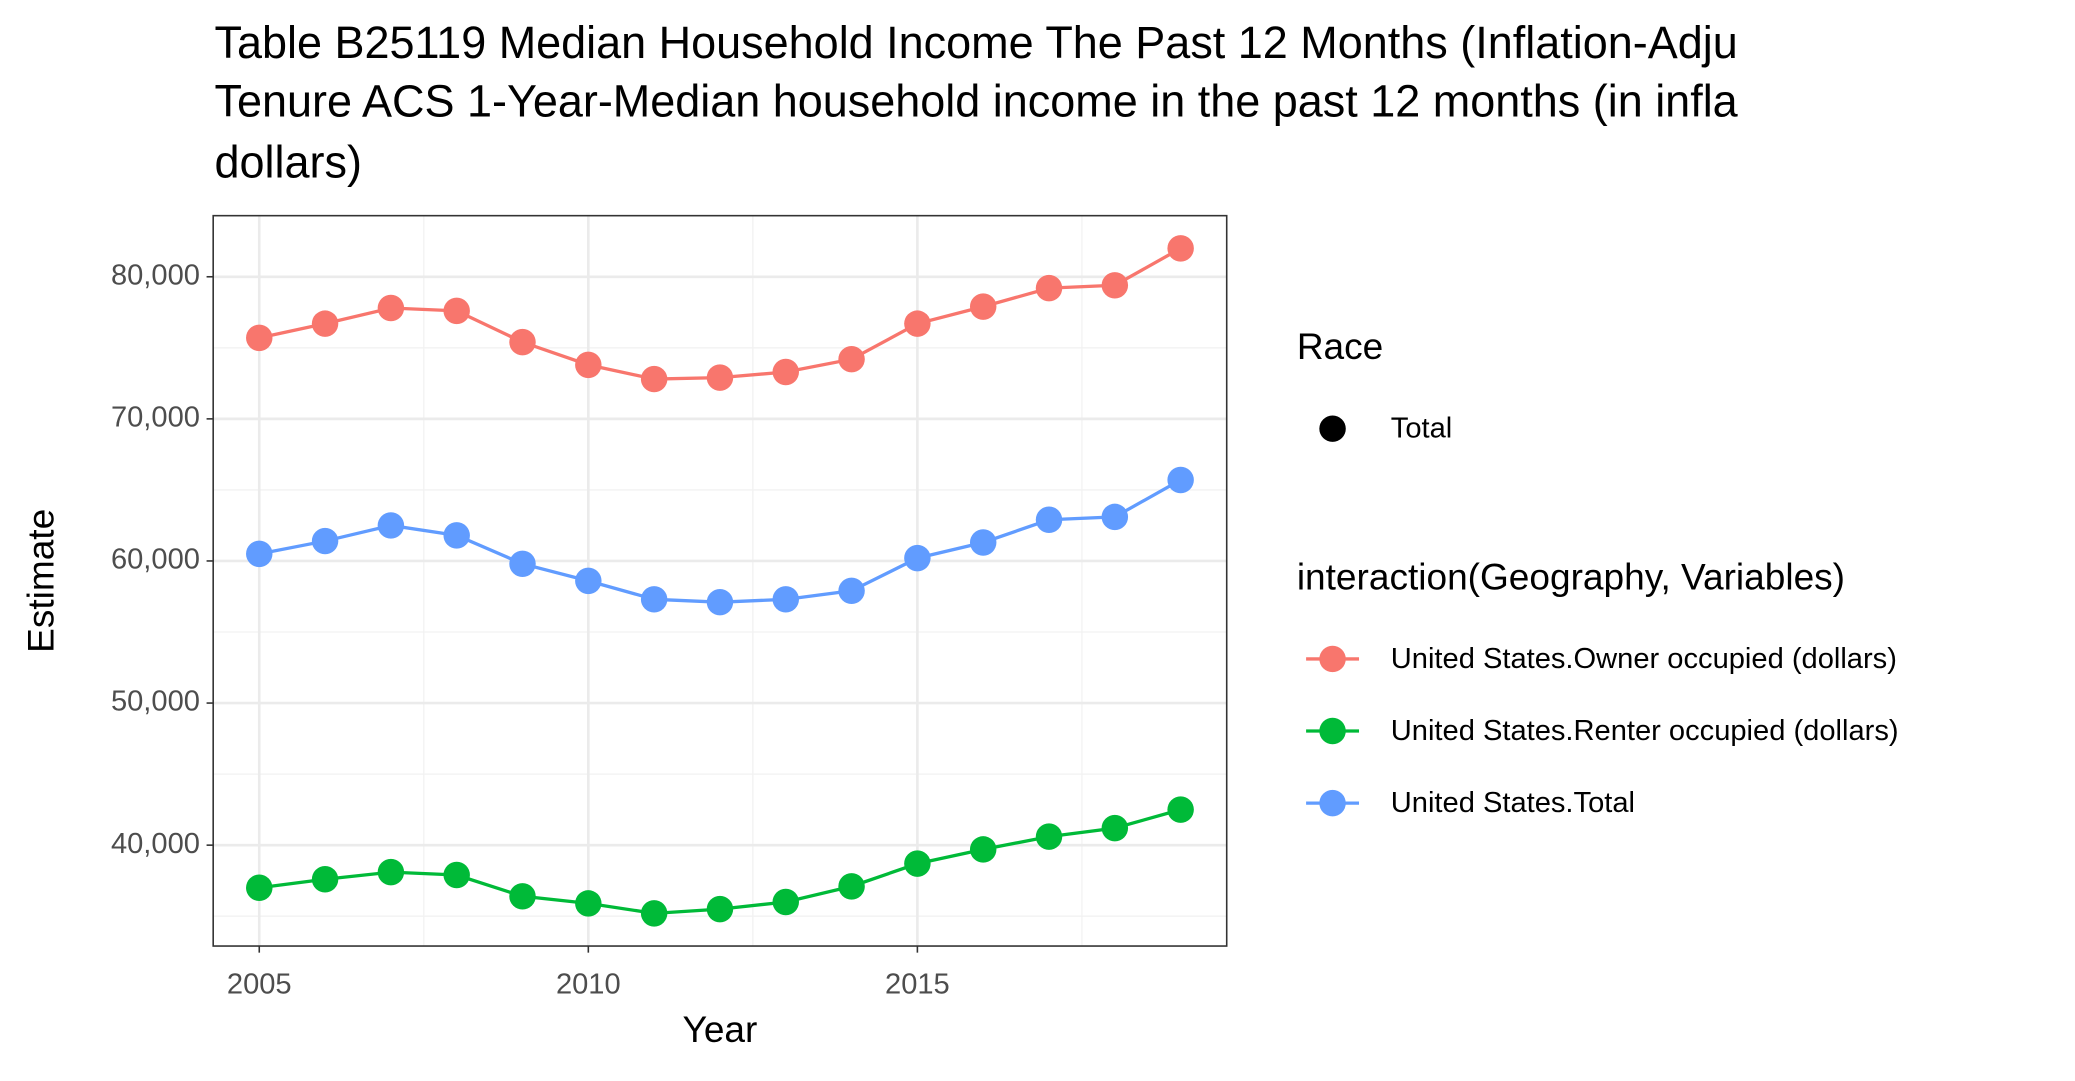 Image resolution: width=2075 pixels, height=1081 pixels. I want to click on y-tick-label: 60,000, so click(155, 560).